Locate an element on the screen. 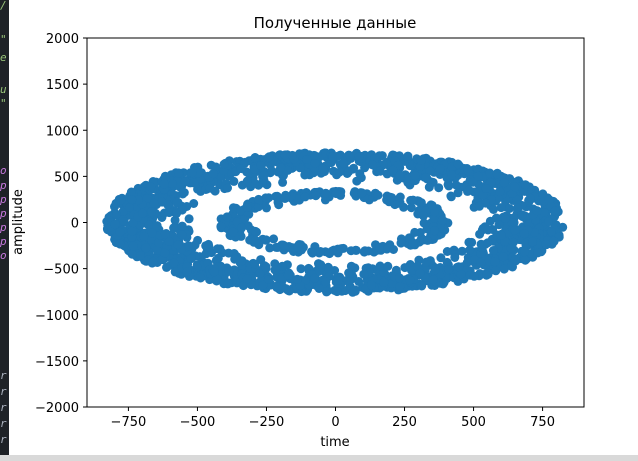 The height and width of the screenshot is (461, 638). y-tick-label: 1000 is located at coordinates (62, 131).